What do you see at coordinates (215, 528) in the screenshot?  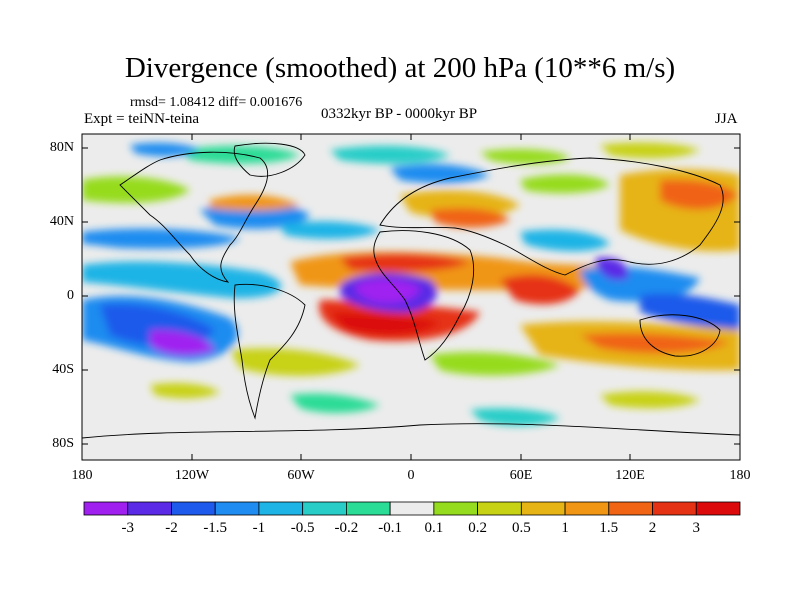 I see `colorbar-label-2: -1.5` at bounding box center [215, 528].